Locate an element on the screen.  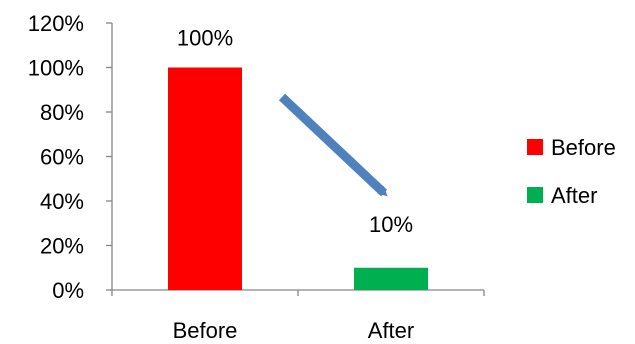
y-tick-label: 60% is located at coordinates (62, 157).